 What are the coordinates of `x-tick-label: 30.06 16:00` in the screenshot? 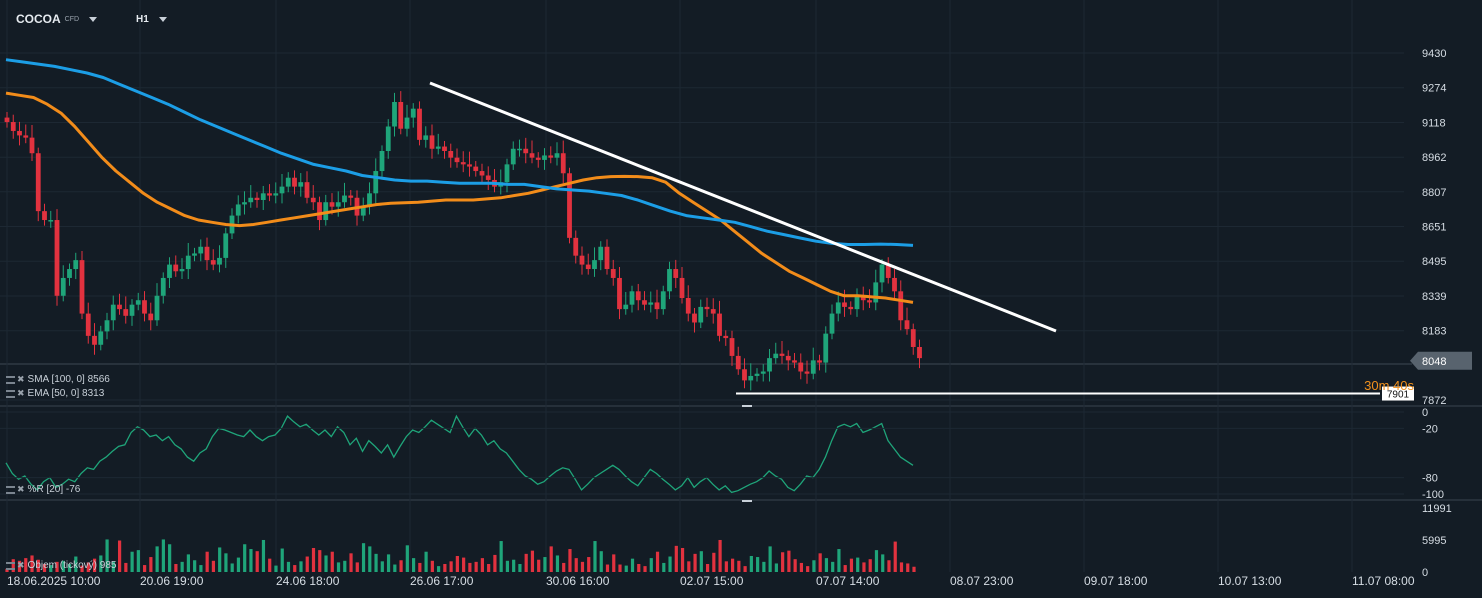 It's located at (578, 581).